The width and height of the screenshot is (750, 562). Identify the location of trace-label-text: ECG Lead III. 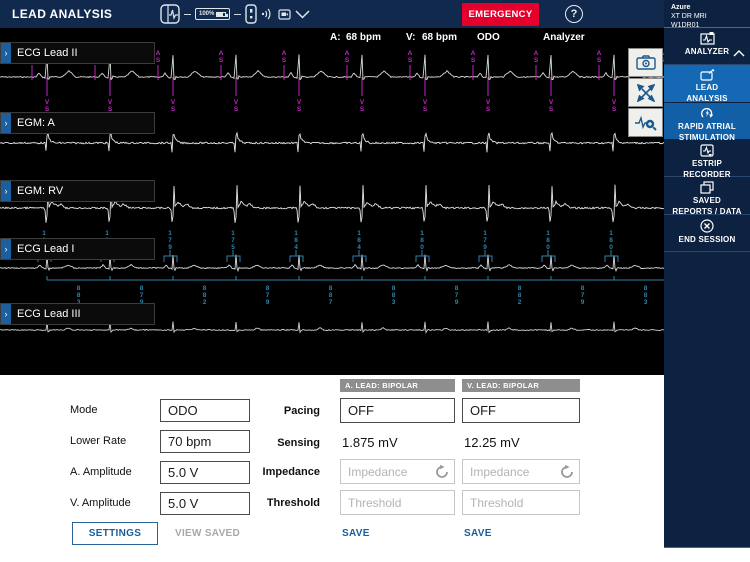
(49, 314).